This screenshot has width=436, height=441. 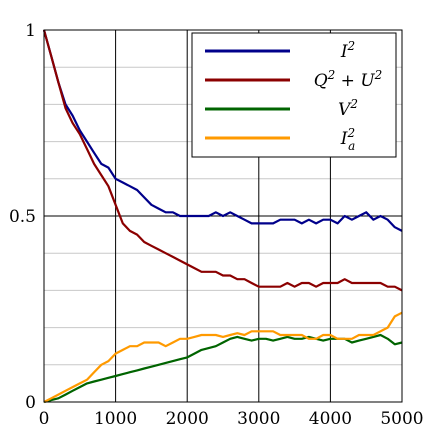 I want to click on x-tick-label: 4000, so click(x=330, y=419).